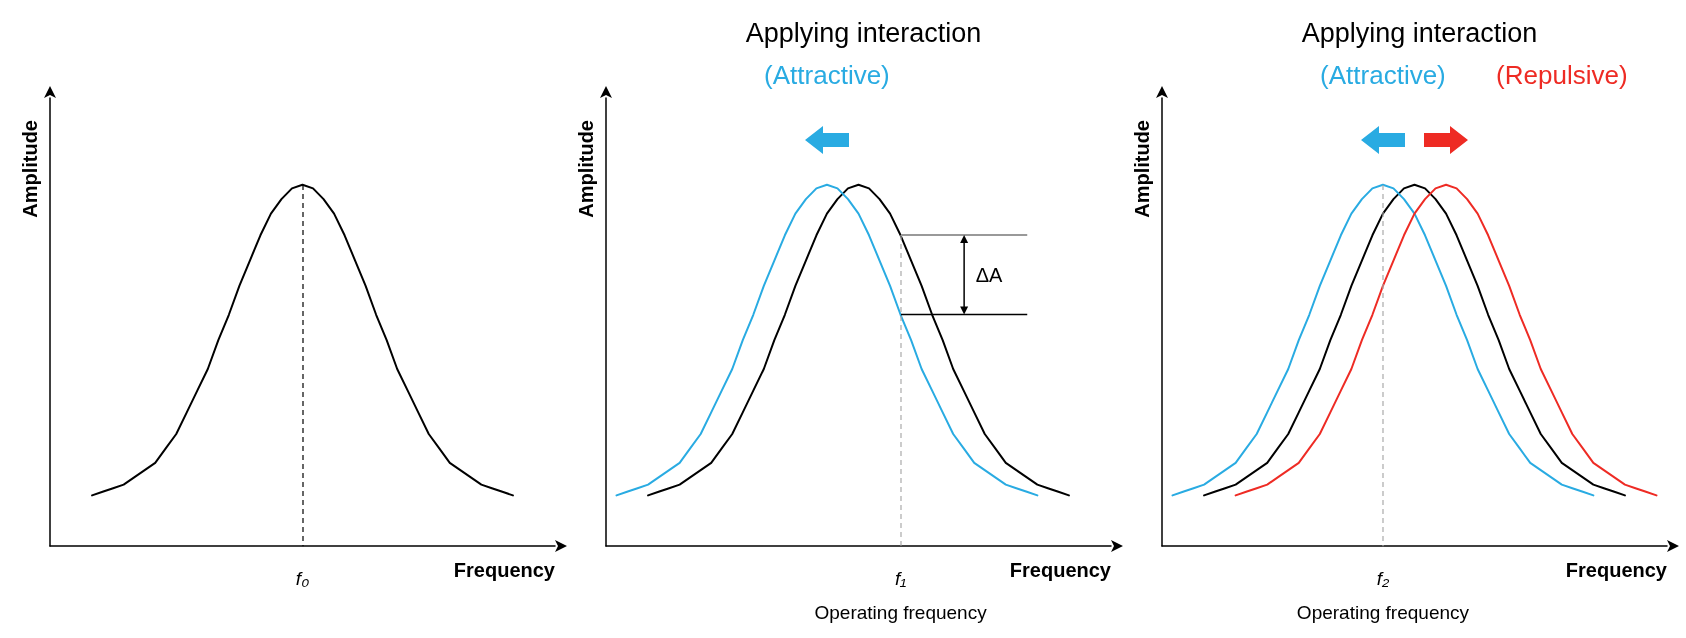 This screenshot has width=1686, height=638. Describe the element at coordinates (989, 275) in the screenshot. I see `annotation: ΔA` at that location.